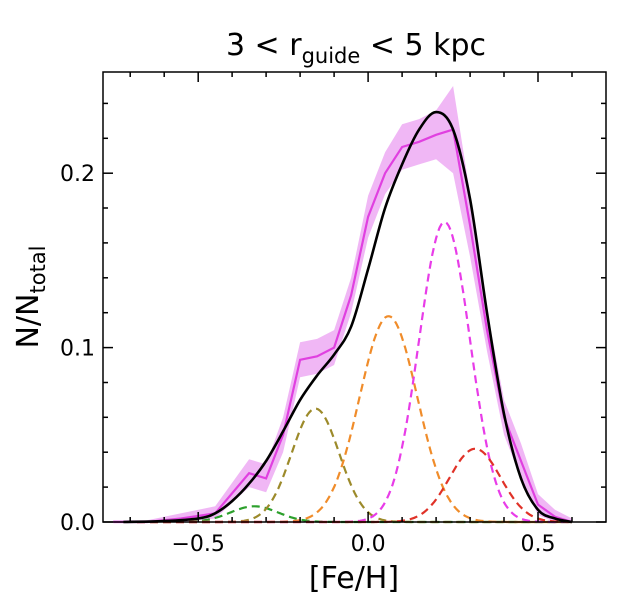 This screenshot has width=618, height=602. What do you see at coordinates (264, 45) in the screenshot?
I see `title-prefix: 3 < r` at bounding box center [264, 45].